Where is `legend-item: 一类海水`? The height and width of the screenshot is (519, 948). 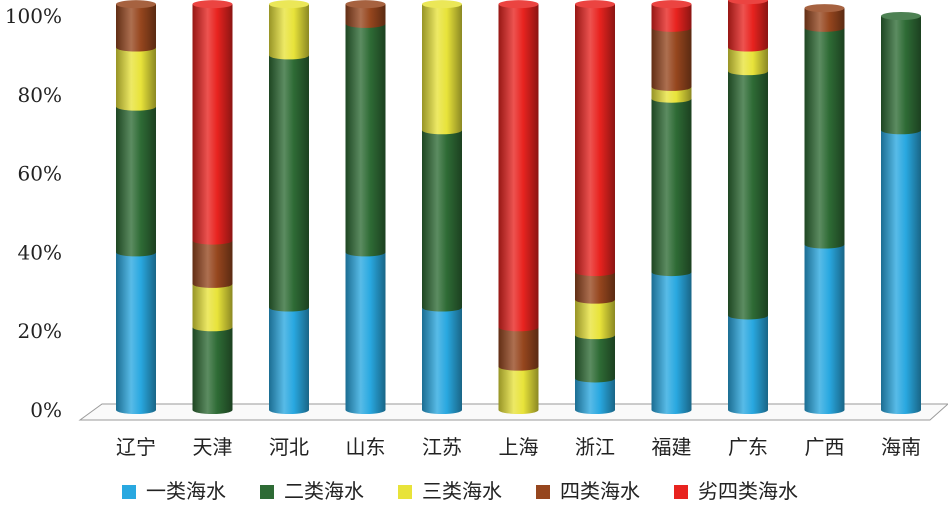 legend-item: 一类海水 is located at coordinates (174, 491).